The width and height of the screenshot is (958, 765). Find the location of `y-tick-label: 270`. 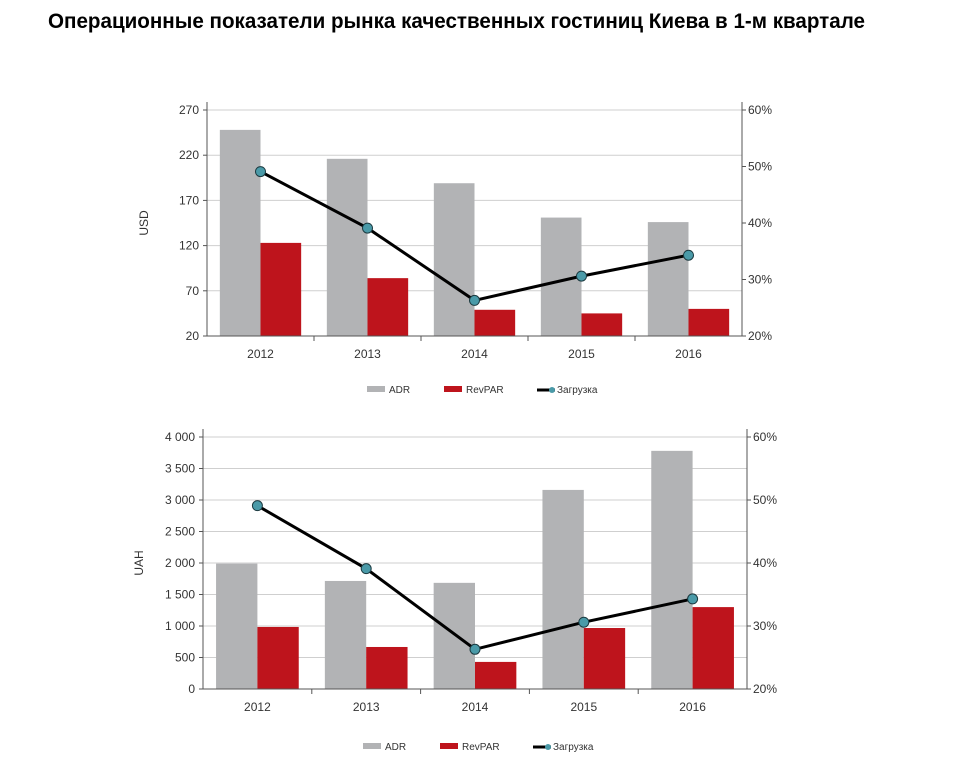

y-tick-label: 270 is located at coordinates (189, 110).